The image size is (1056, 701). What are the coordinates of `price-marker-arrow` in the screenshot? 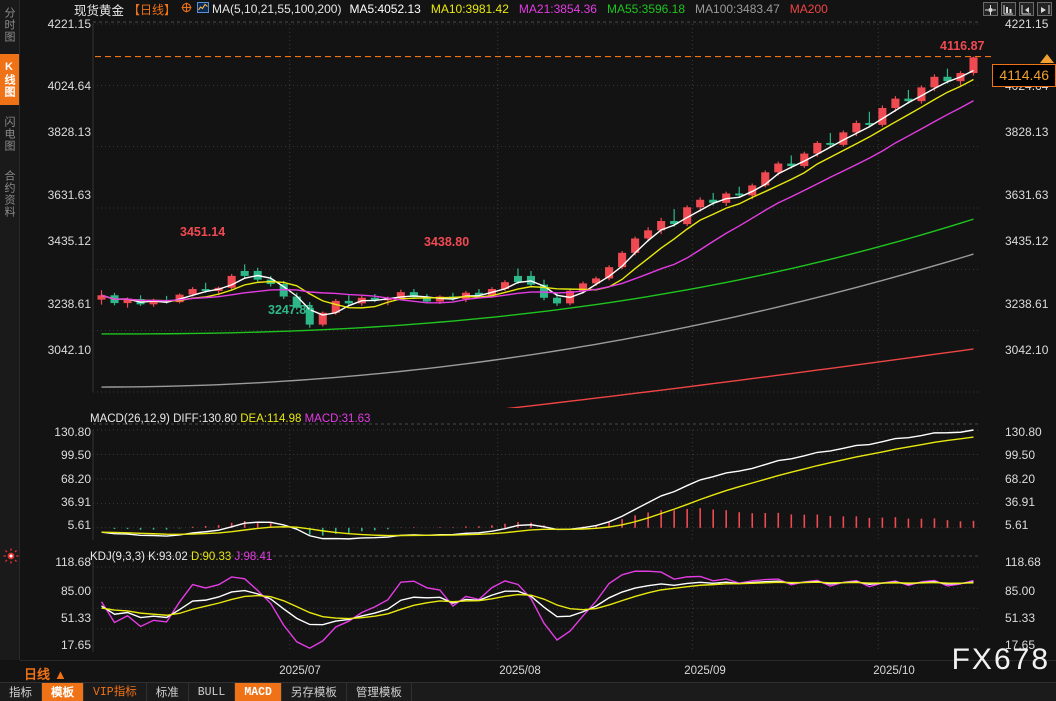 It's located at (1047, 58).